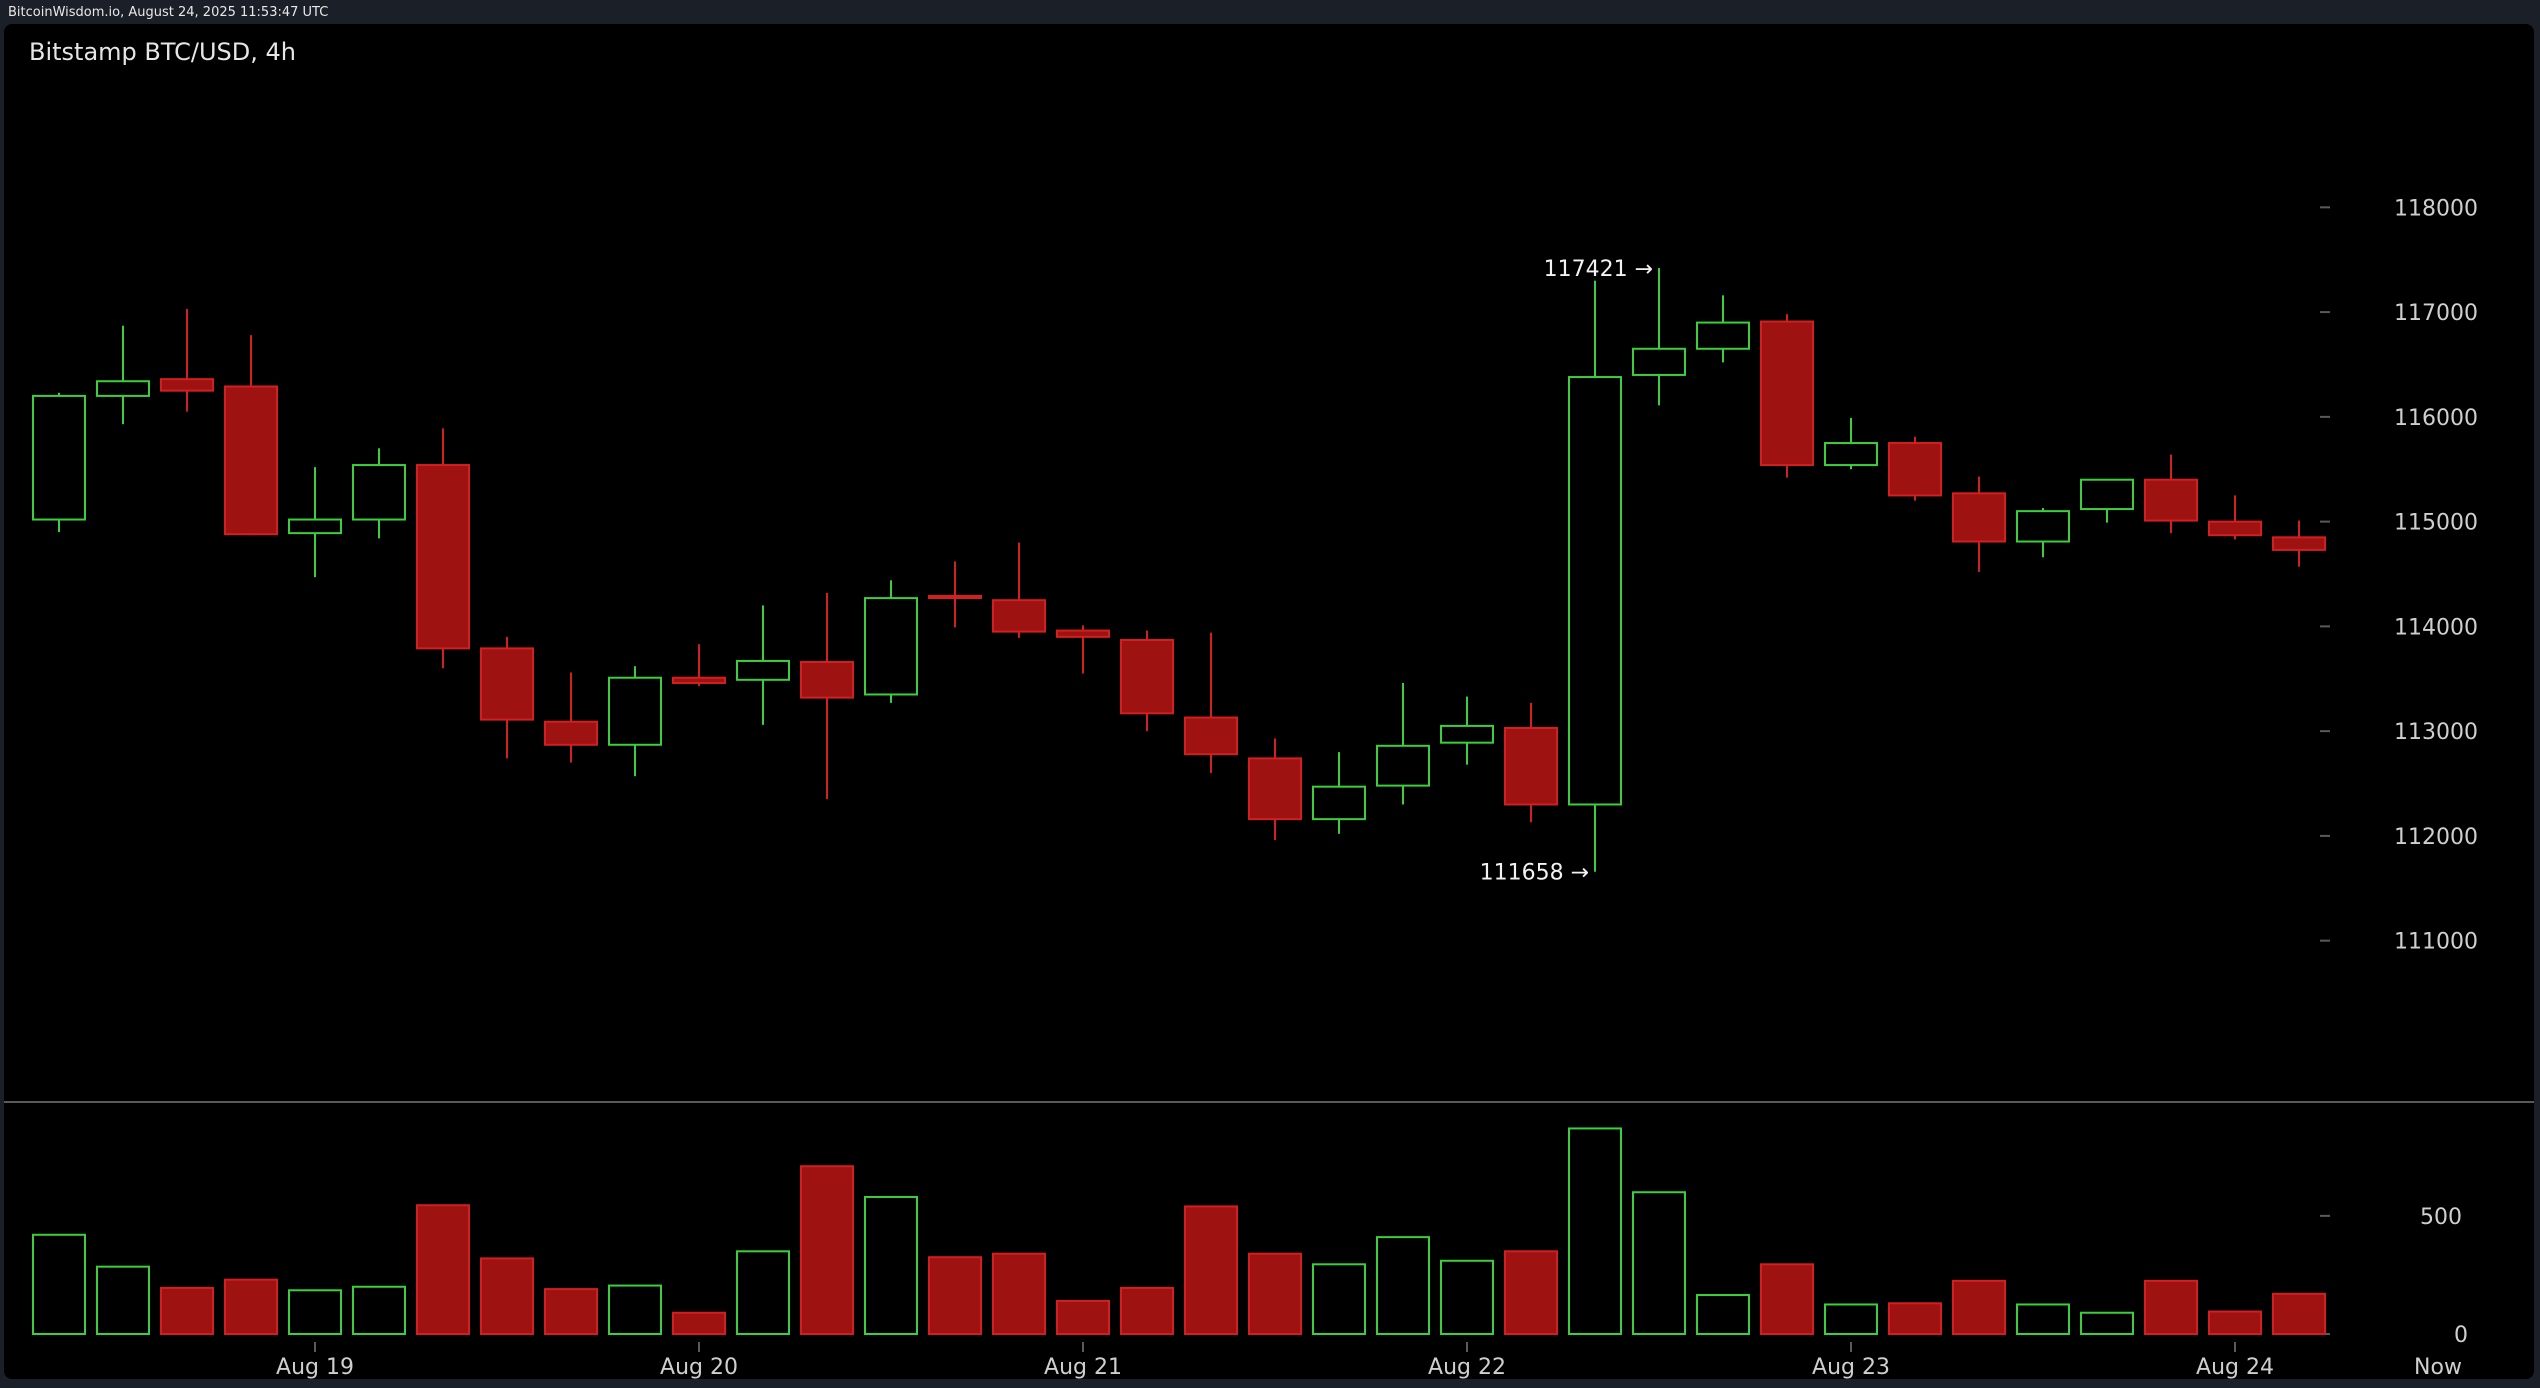 The height and width of the screenshot is (1388, 2540). Describe the element at coordinates (1083, 1367) in the screenshot. I see `time-tick-label: Aug 21` at that location.